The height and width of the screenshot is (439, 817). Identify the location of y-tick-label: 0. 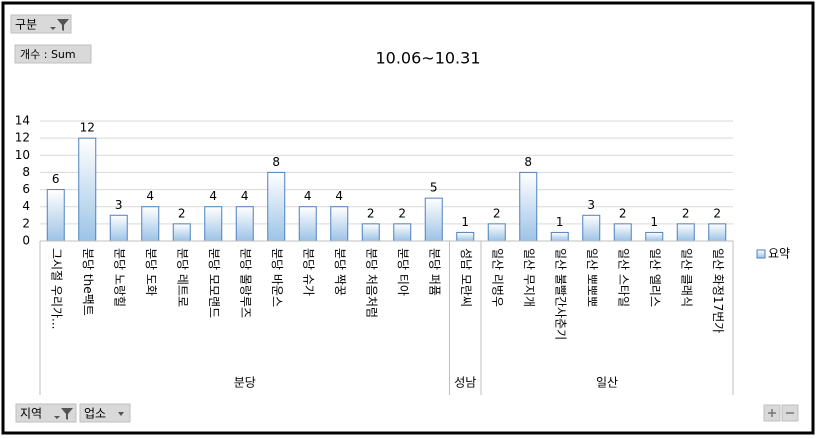
(26, 241).